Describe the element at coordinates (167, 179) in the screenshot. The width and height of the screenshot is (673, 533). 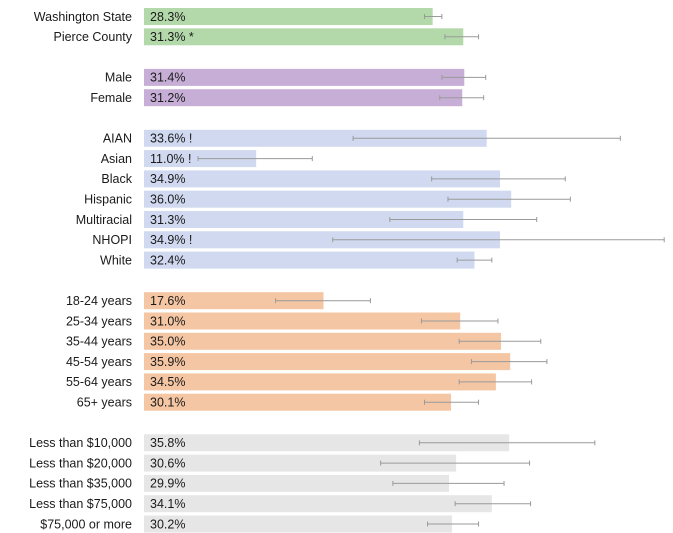
I see `value-label: 34.9%` at that location.